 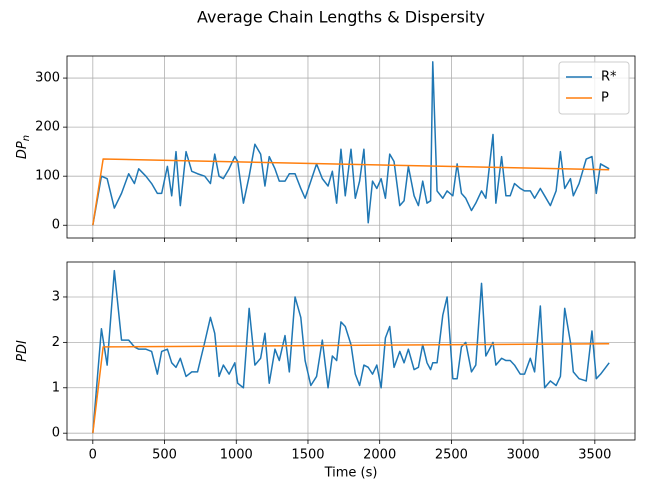 What do you see at coordinates (56, 387) in the screenshot?
I see `y-tick-label: 1` at bounding box center [56, 387].